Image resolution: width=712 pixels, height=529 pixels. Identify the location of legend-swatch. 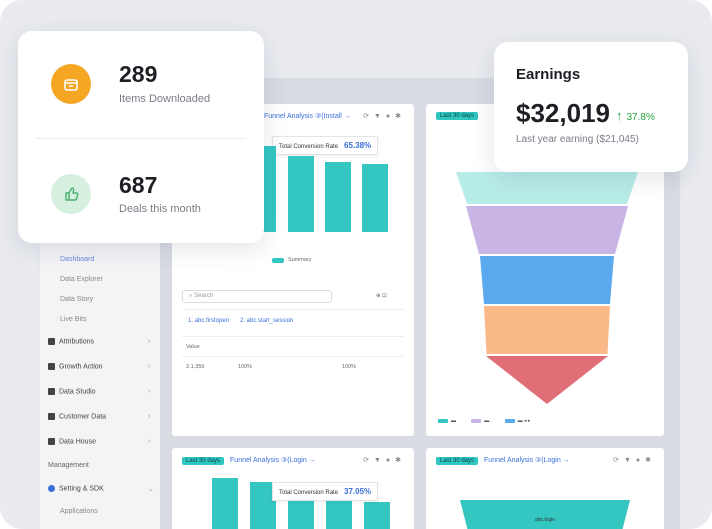
(278, 260).